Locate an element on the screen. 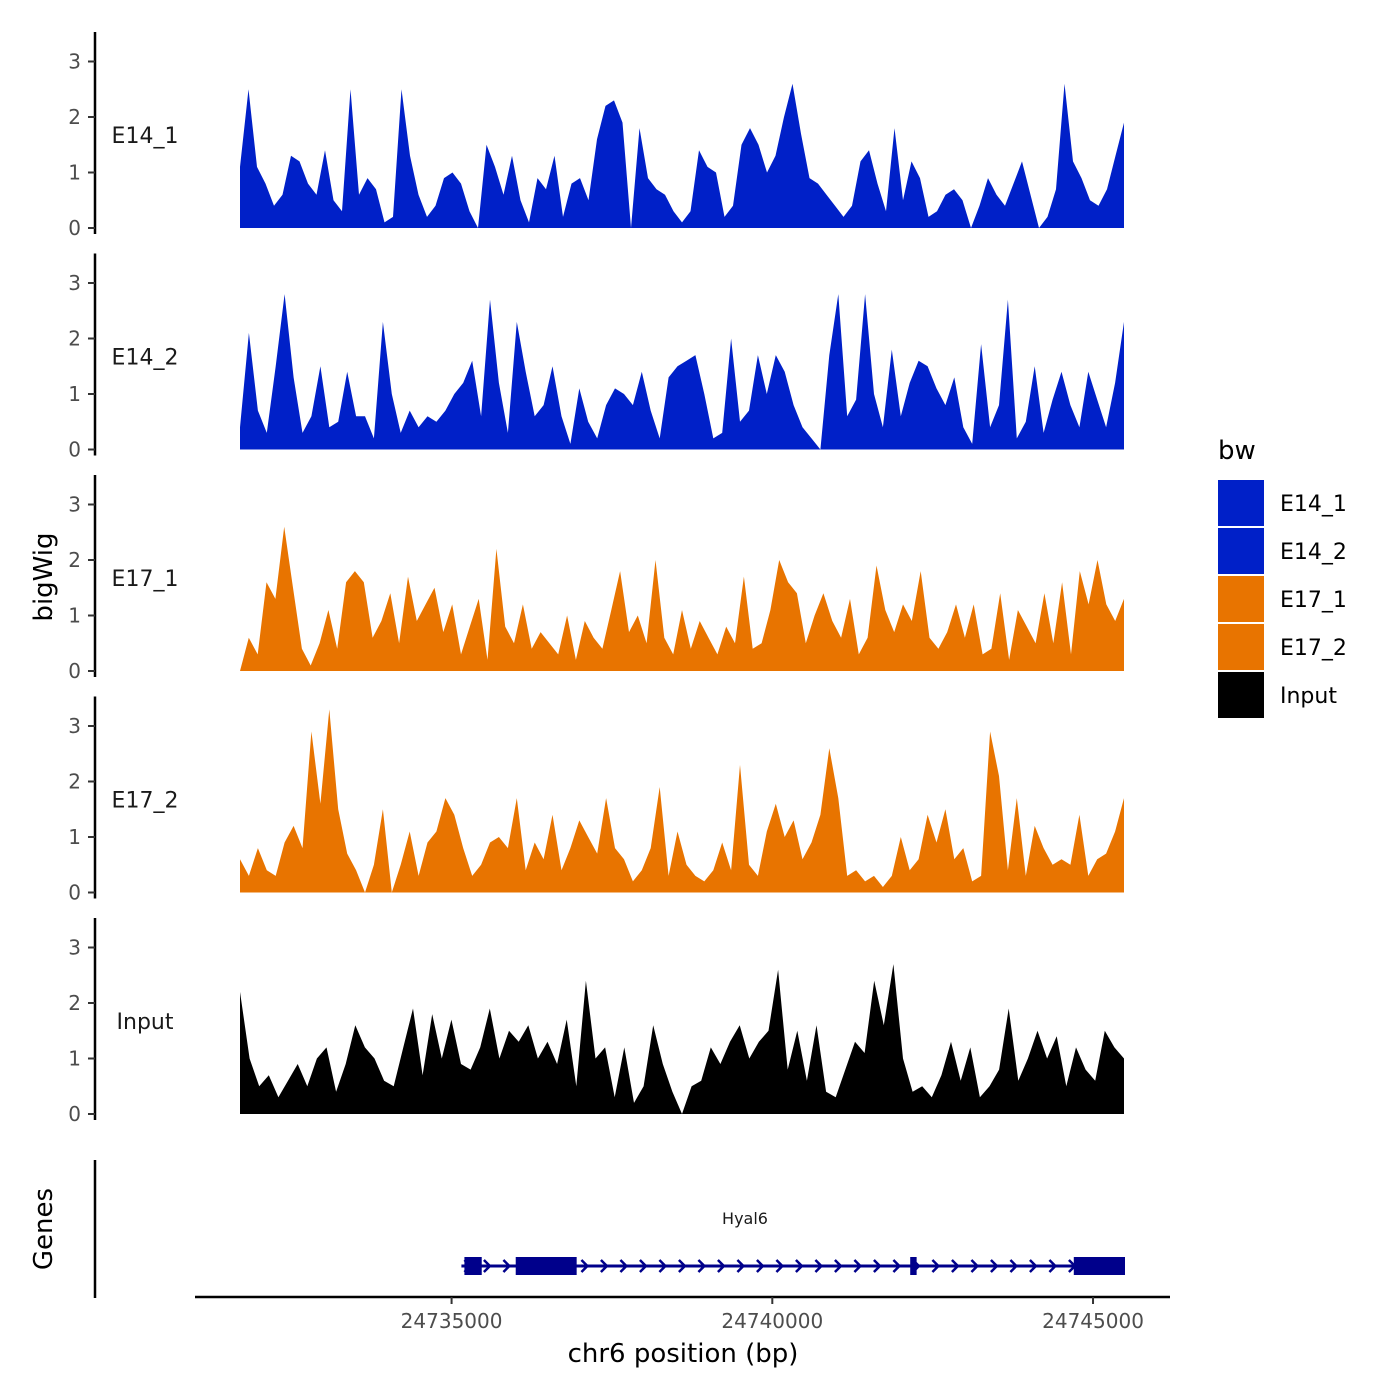  x-tick-label: 24735000 is located at coordinates (452, 1321).